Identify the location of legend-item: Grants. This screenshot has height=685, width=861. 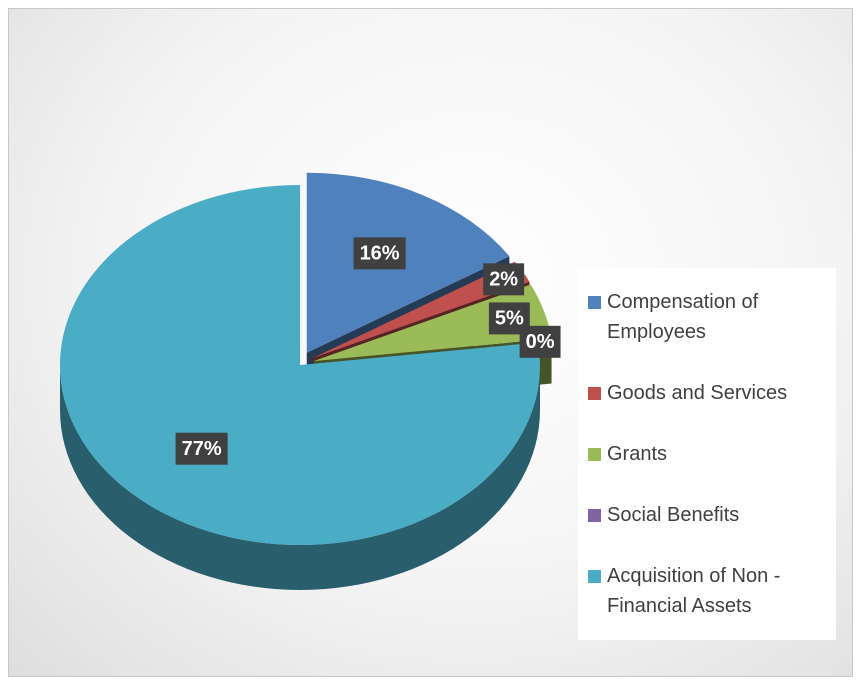
(707, 454).